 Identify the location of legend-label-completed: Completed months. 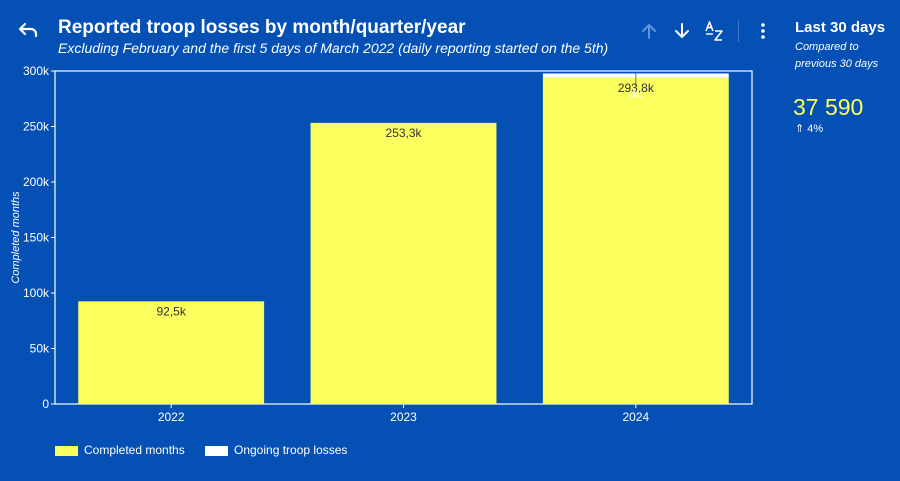
(134, 450).